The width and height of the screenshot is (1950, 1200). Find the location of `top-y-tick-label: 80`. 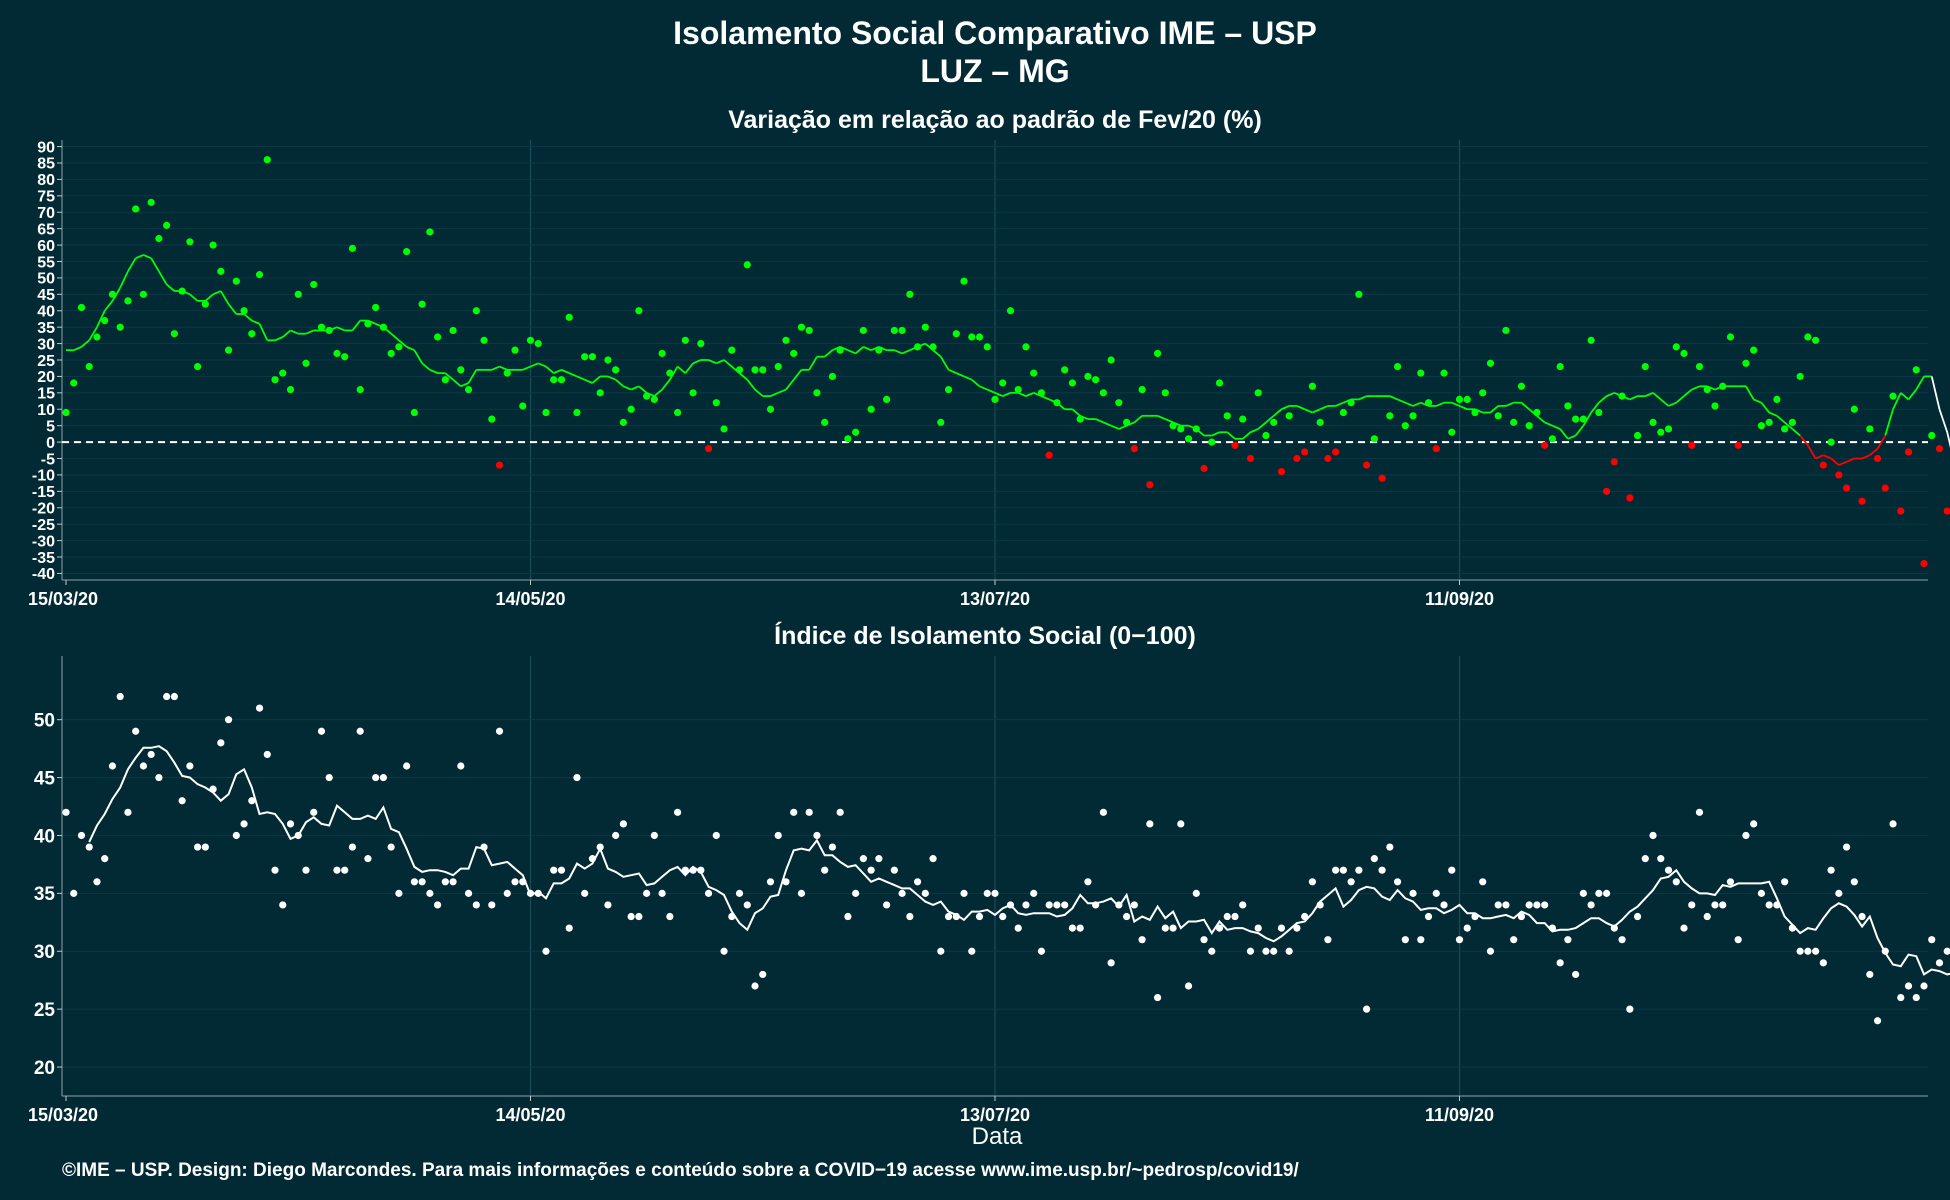

top-y-tick-label: 80 is located at coordinates (46, 180).